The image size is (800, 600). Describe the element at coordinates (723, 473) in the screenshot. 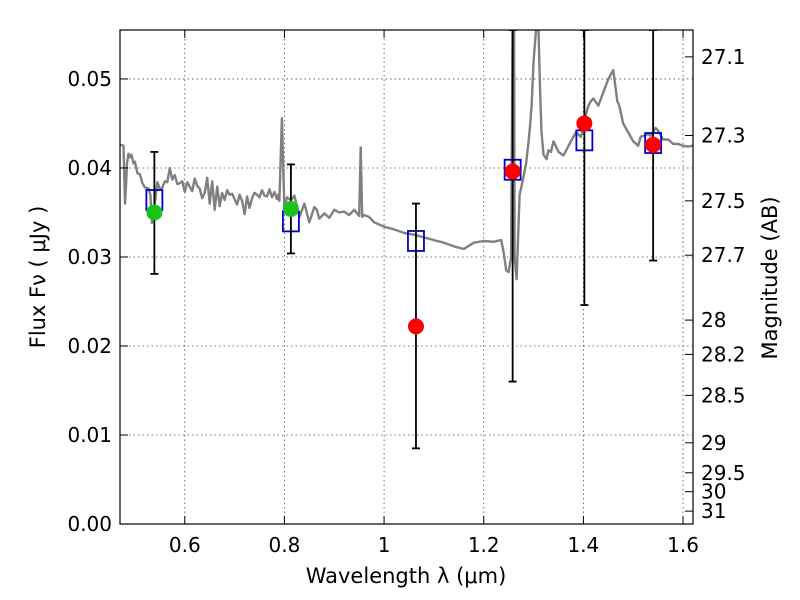

I see `magnitude-tick-label: 29.5` at that location.